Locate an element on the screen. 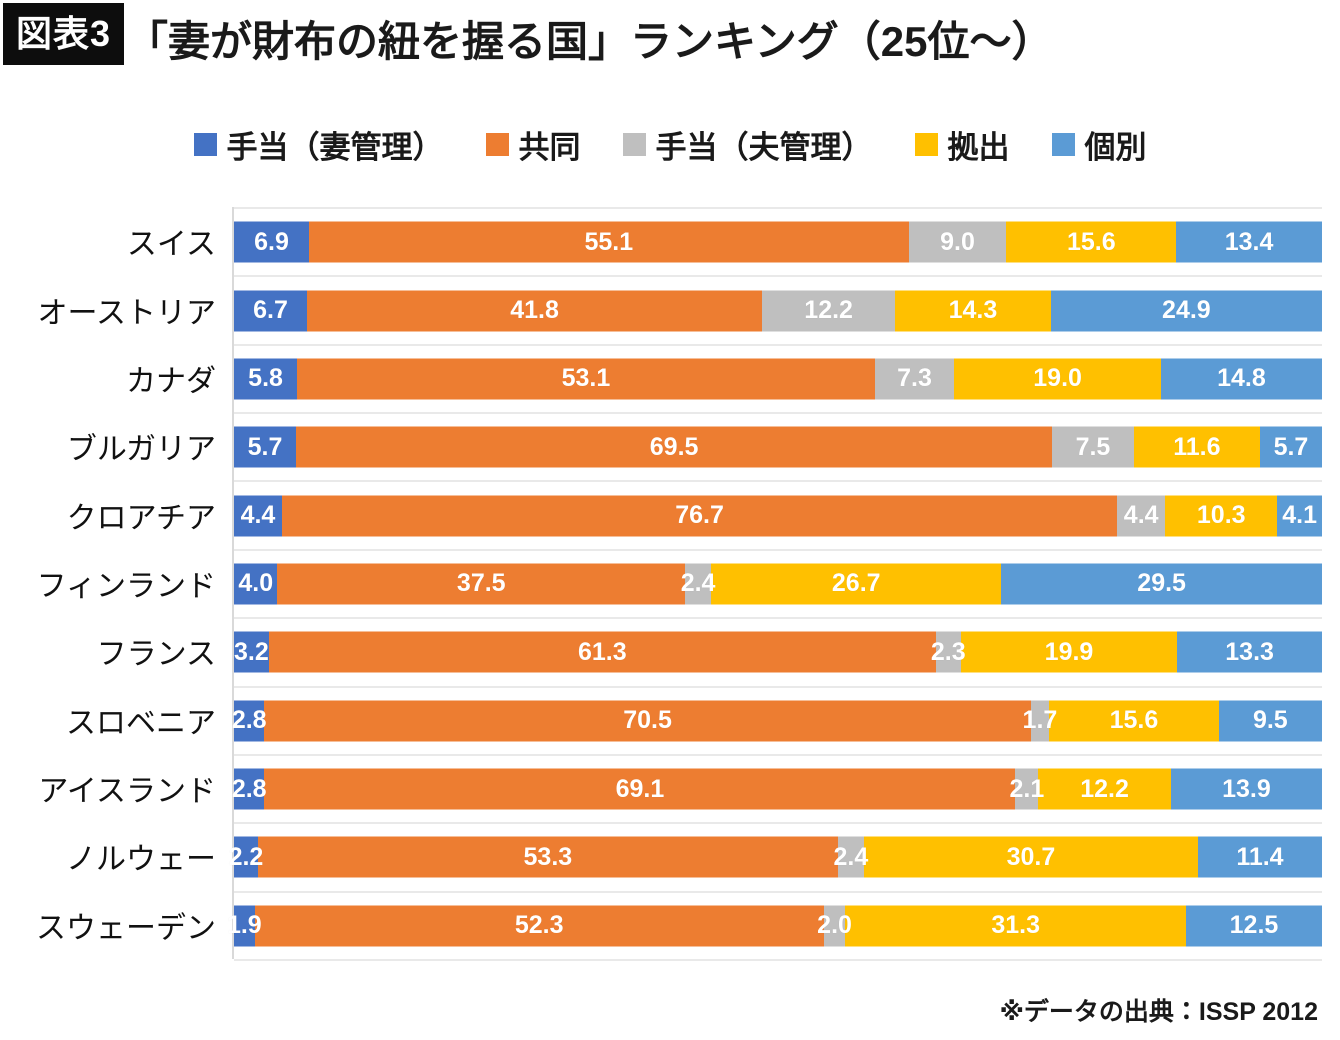  legend-item: 拠出 is located at coordinates (962, 144).